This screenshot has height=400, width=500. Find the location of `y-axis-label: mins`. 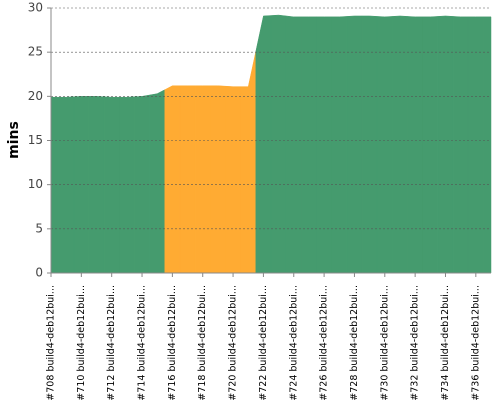

y-axis-label: mins is located at coordinates (14, 140).